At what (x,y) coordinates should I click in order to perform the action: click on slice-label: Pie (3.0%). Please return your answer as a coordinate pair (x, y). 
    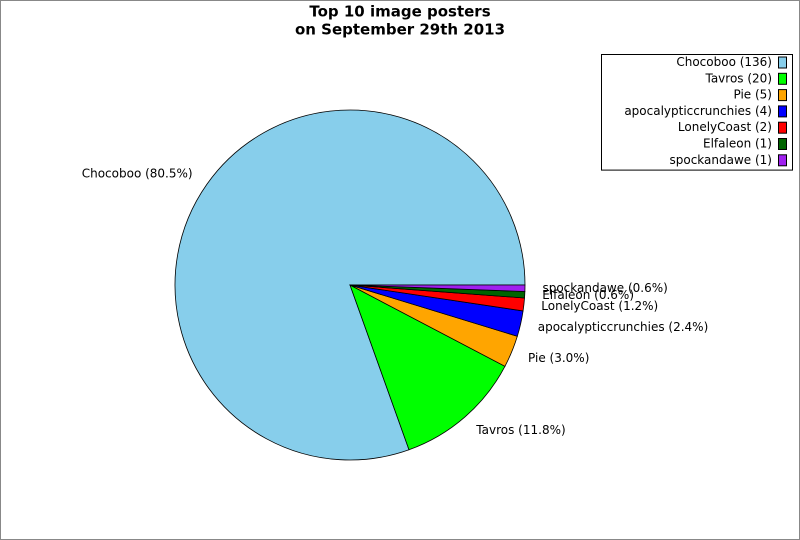
    Looking at the image, I should click on (558, 358).